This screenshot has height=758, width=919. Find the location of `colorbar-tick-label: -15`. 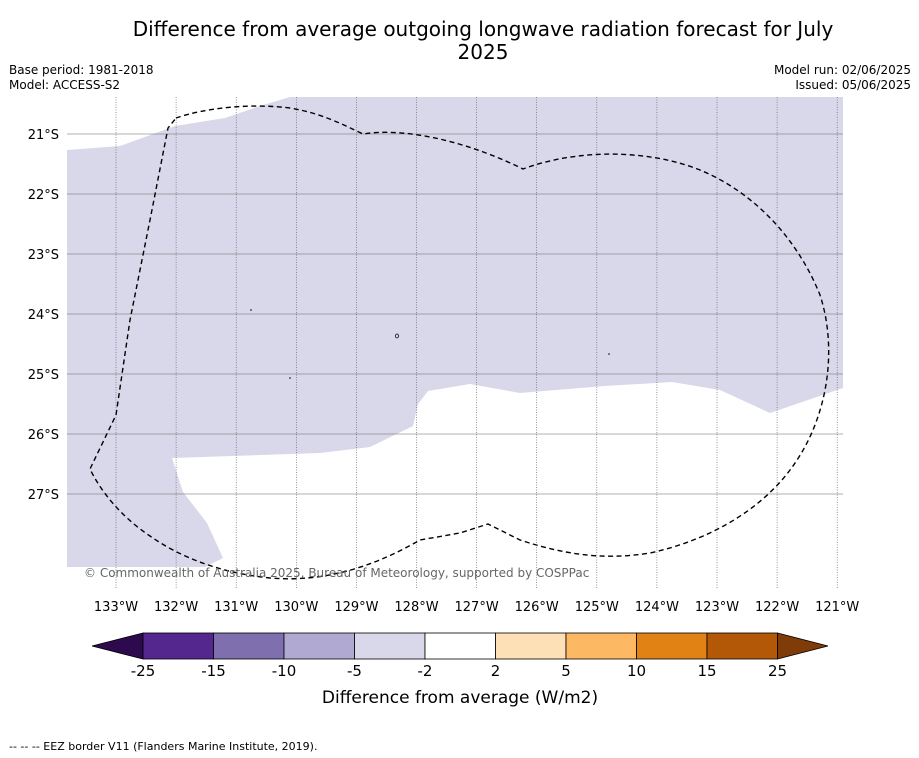

colorbar-tick-label: -15 is located at coordinates (213, 671).